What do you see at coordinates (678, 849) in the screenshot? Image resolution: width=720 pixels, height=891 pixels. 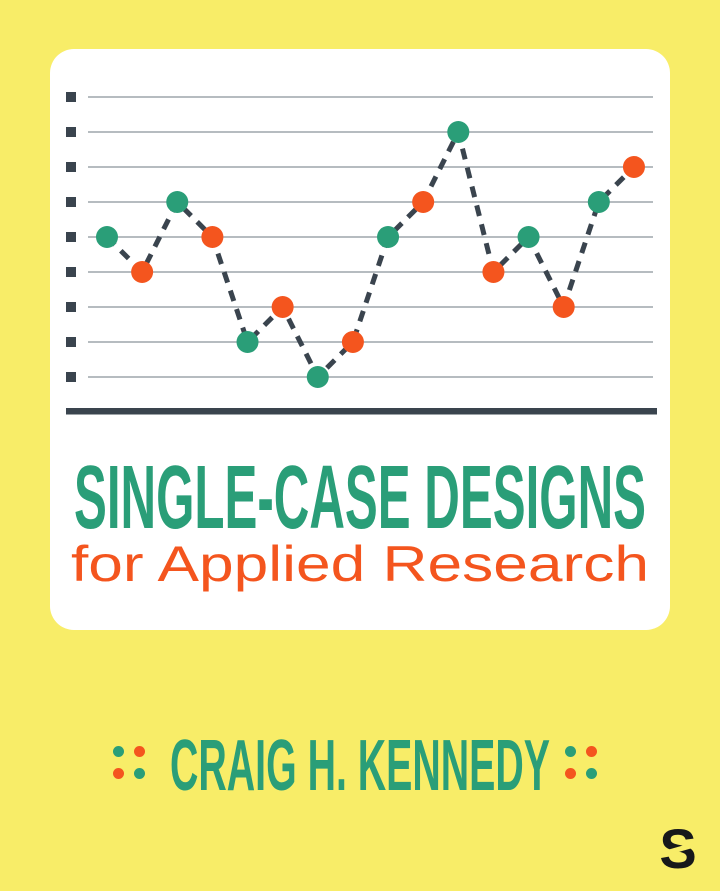 I see `publisher-logo: S` at bounding box center [678, 849].